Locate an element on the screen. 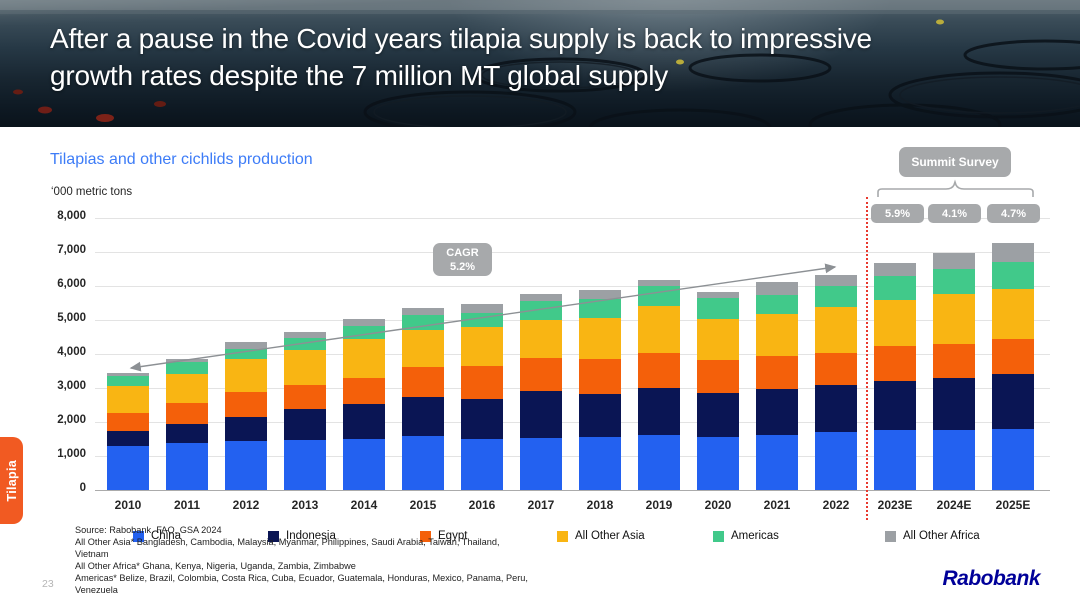 This screenshot has width=1080, height=605. legend-label: All Other Africa is located at coordinates (941, 536).